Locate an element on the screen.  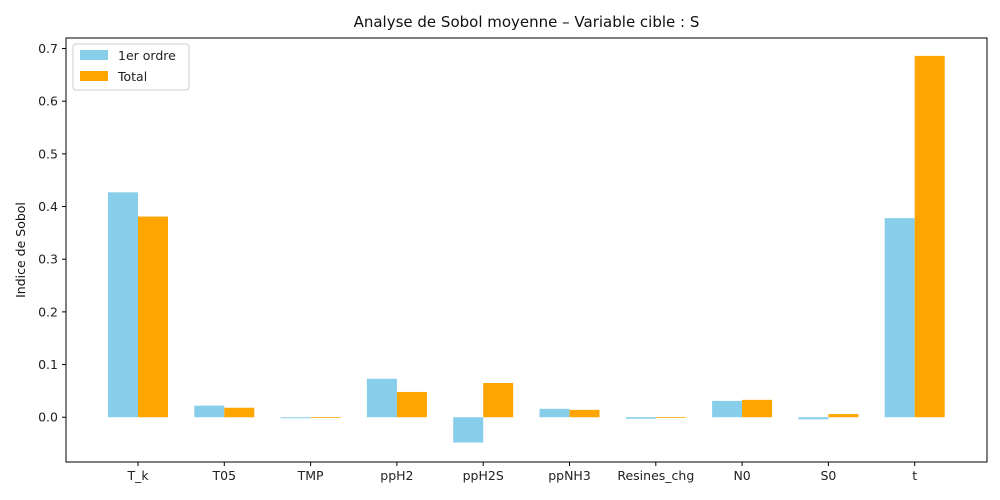
x-tick-label: N0 is located at coordinates (741, 475).